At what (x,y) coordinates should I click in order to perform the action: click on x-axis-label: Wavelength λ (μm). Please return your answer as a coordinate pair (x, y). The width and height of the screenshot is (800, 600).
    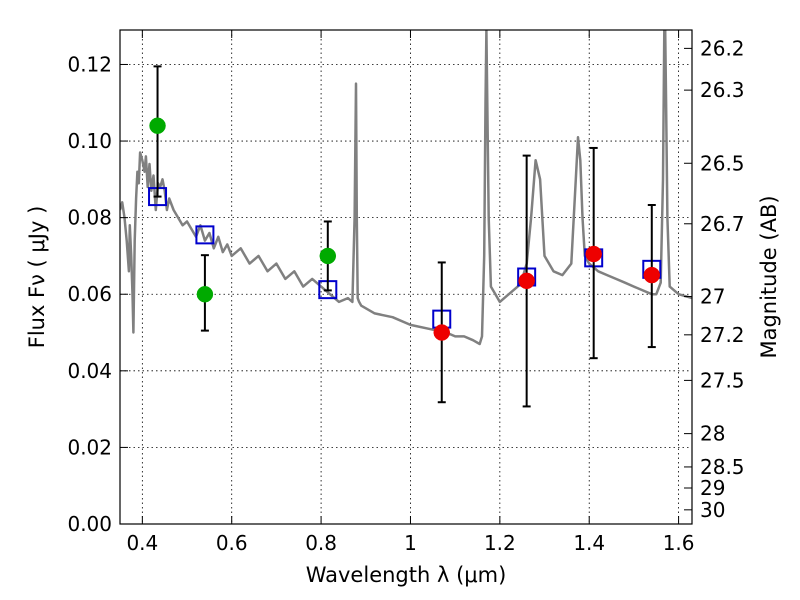
    Looking at the image, I should click on (406, 575).